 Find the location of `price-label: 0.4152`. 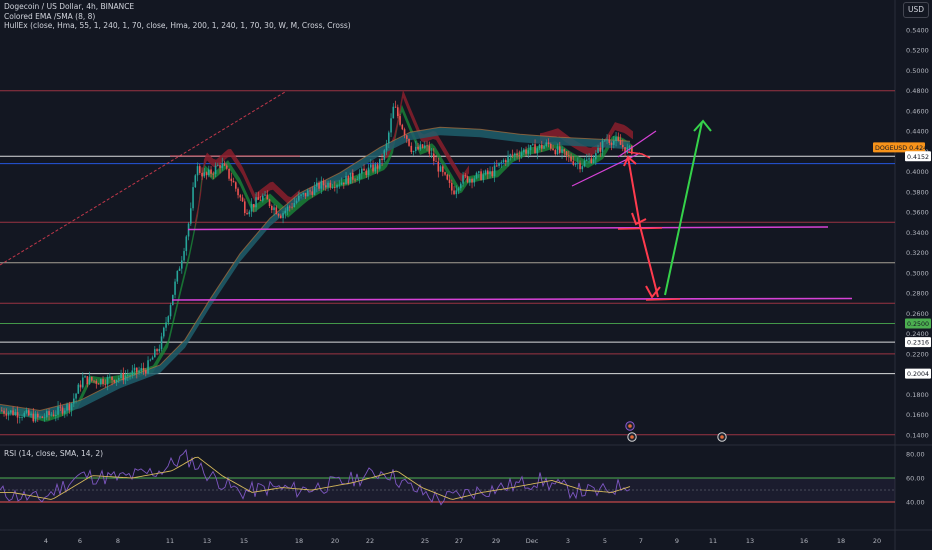

price-label: 0.4152 is located at coordinates (918, 157).